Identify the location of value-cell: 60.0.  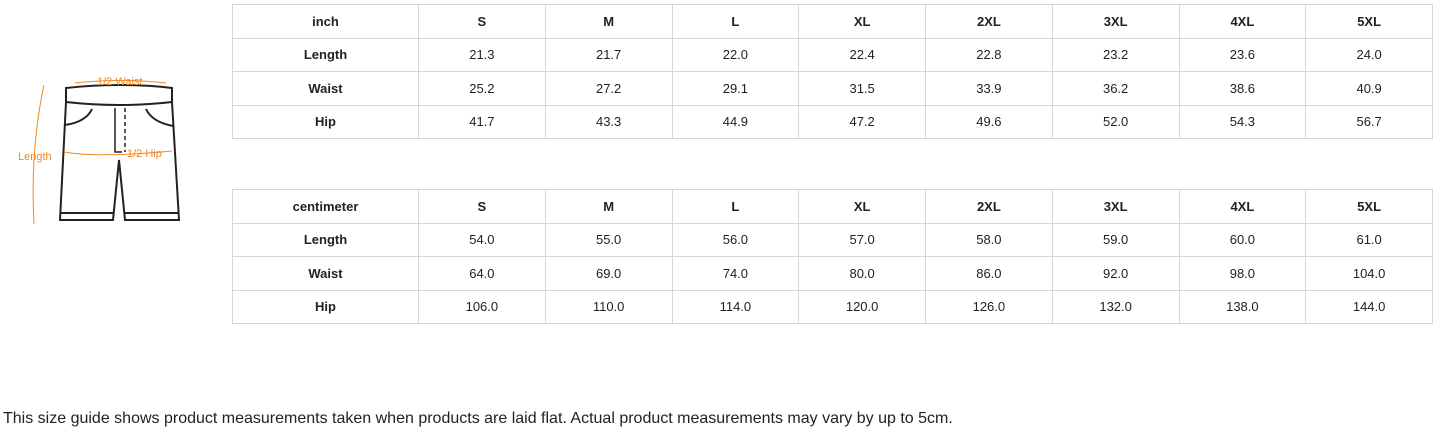
(1242, 239).